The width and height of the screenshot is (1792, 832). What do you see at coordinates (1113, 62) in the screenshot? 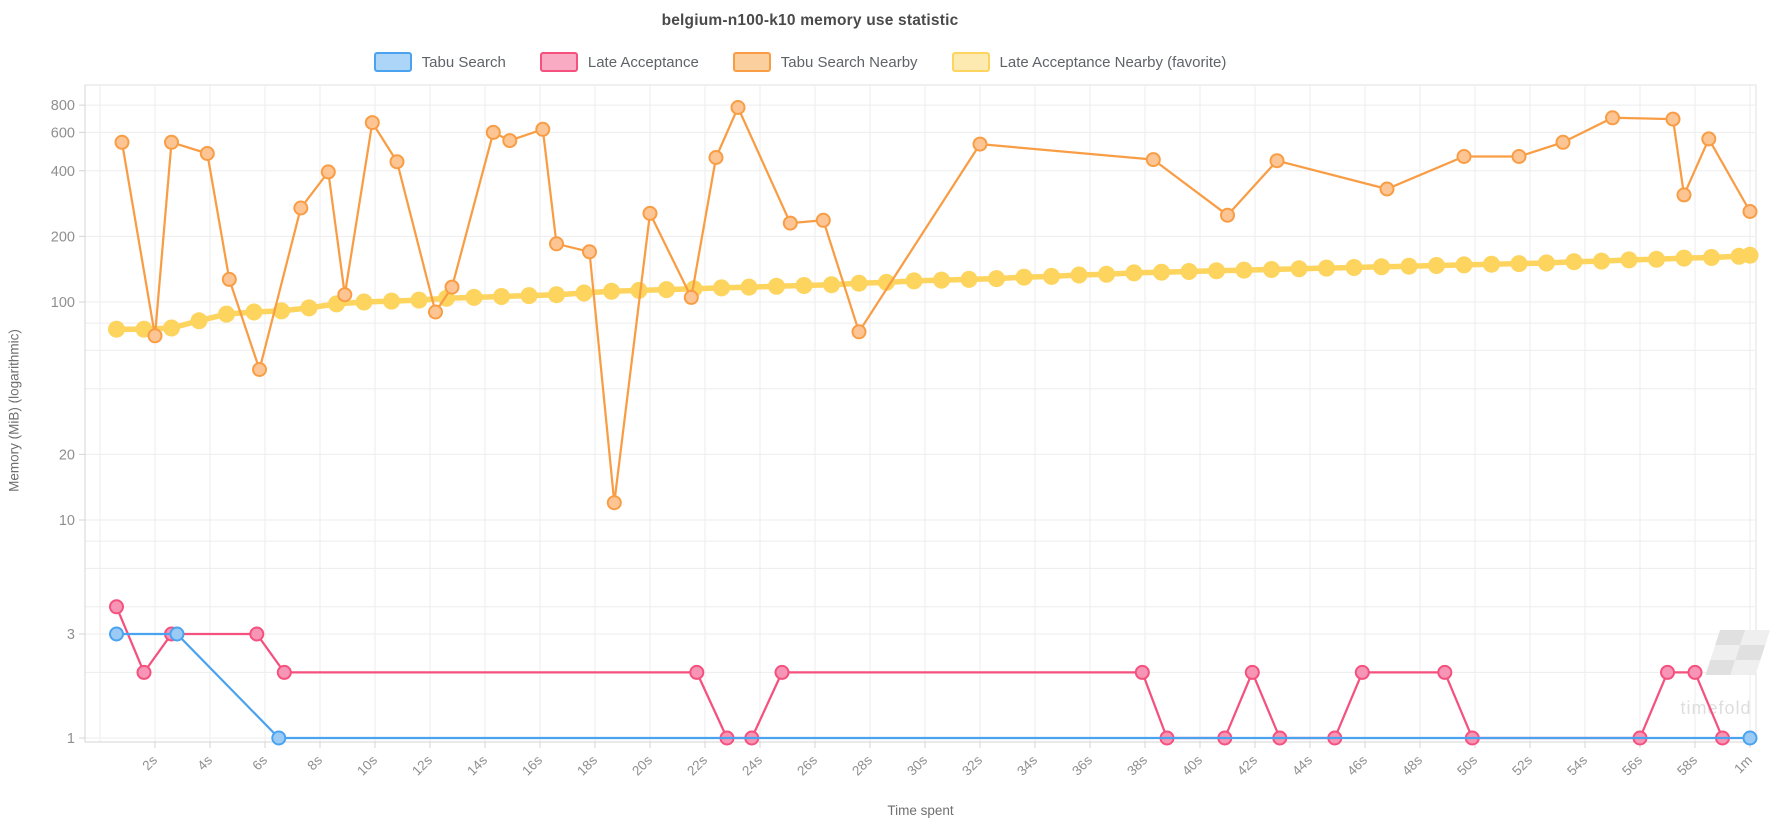
I see `legend-label: Late Acceptance Nearby (favorite)` at bounding box center [1113, 62].